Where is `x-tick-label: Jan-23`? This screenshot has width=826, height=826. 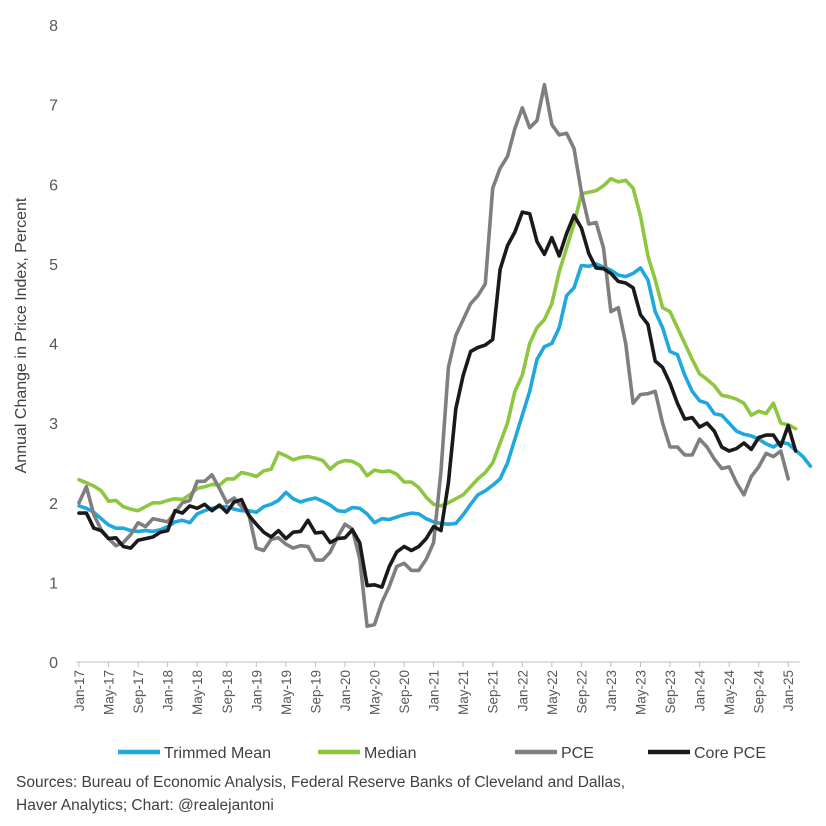 x-tick-label: Jan-23 is located at coordinates (611, 690).